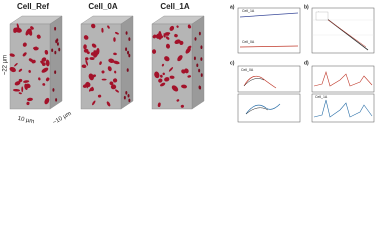  I want to click on panel-letter: b), so click(306, 7).